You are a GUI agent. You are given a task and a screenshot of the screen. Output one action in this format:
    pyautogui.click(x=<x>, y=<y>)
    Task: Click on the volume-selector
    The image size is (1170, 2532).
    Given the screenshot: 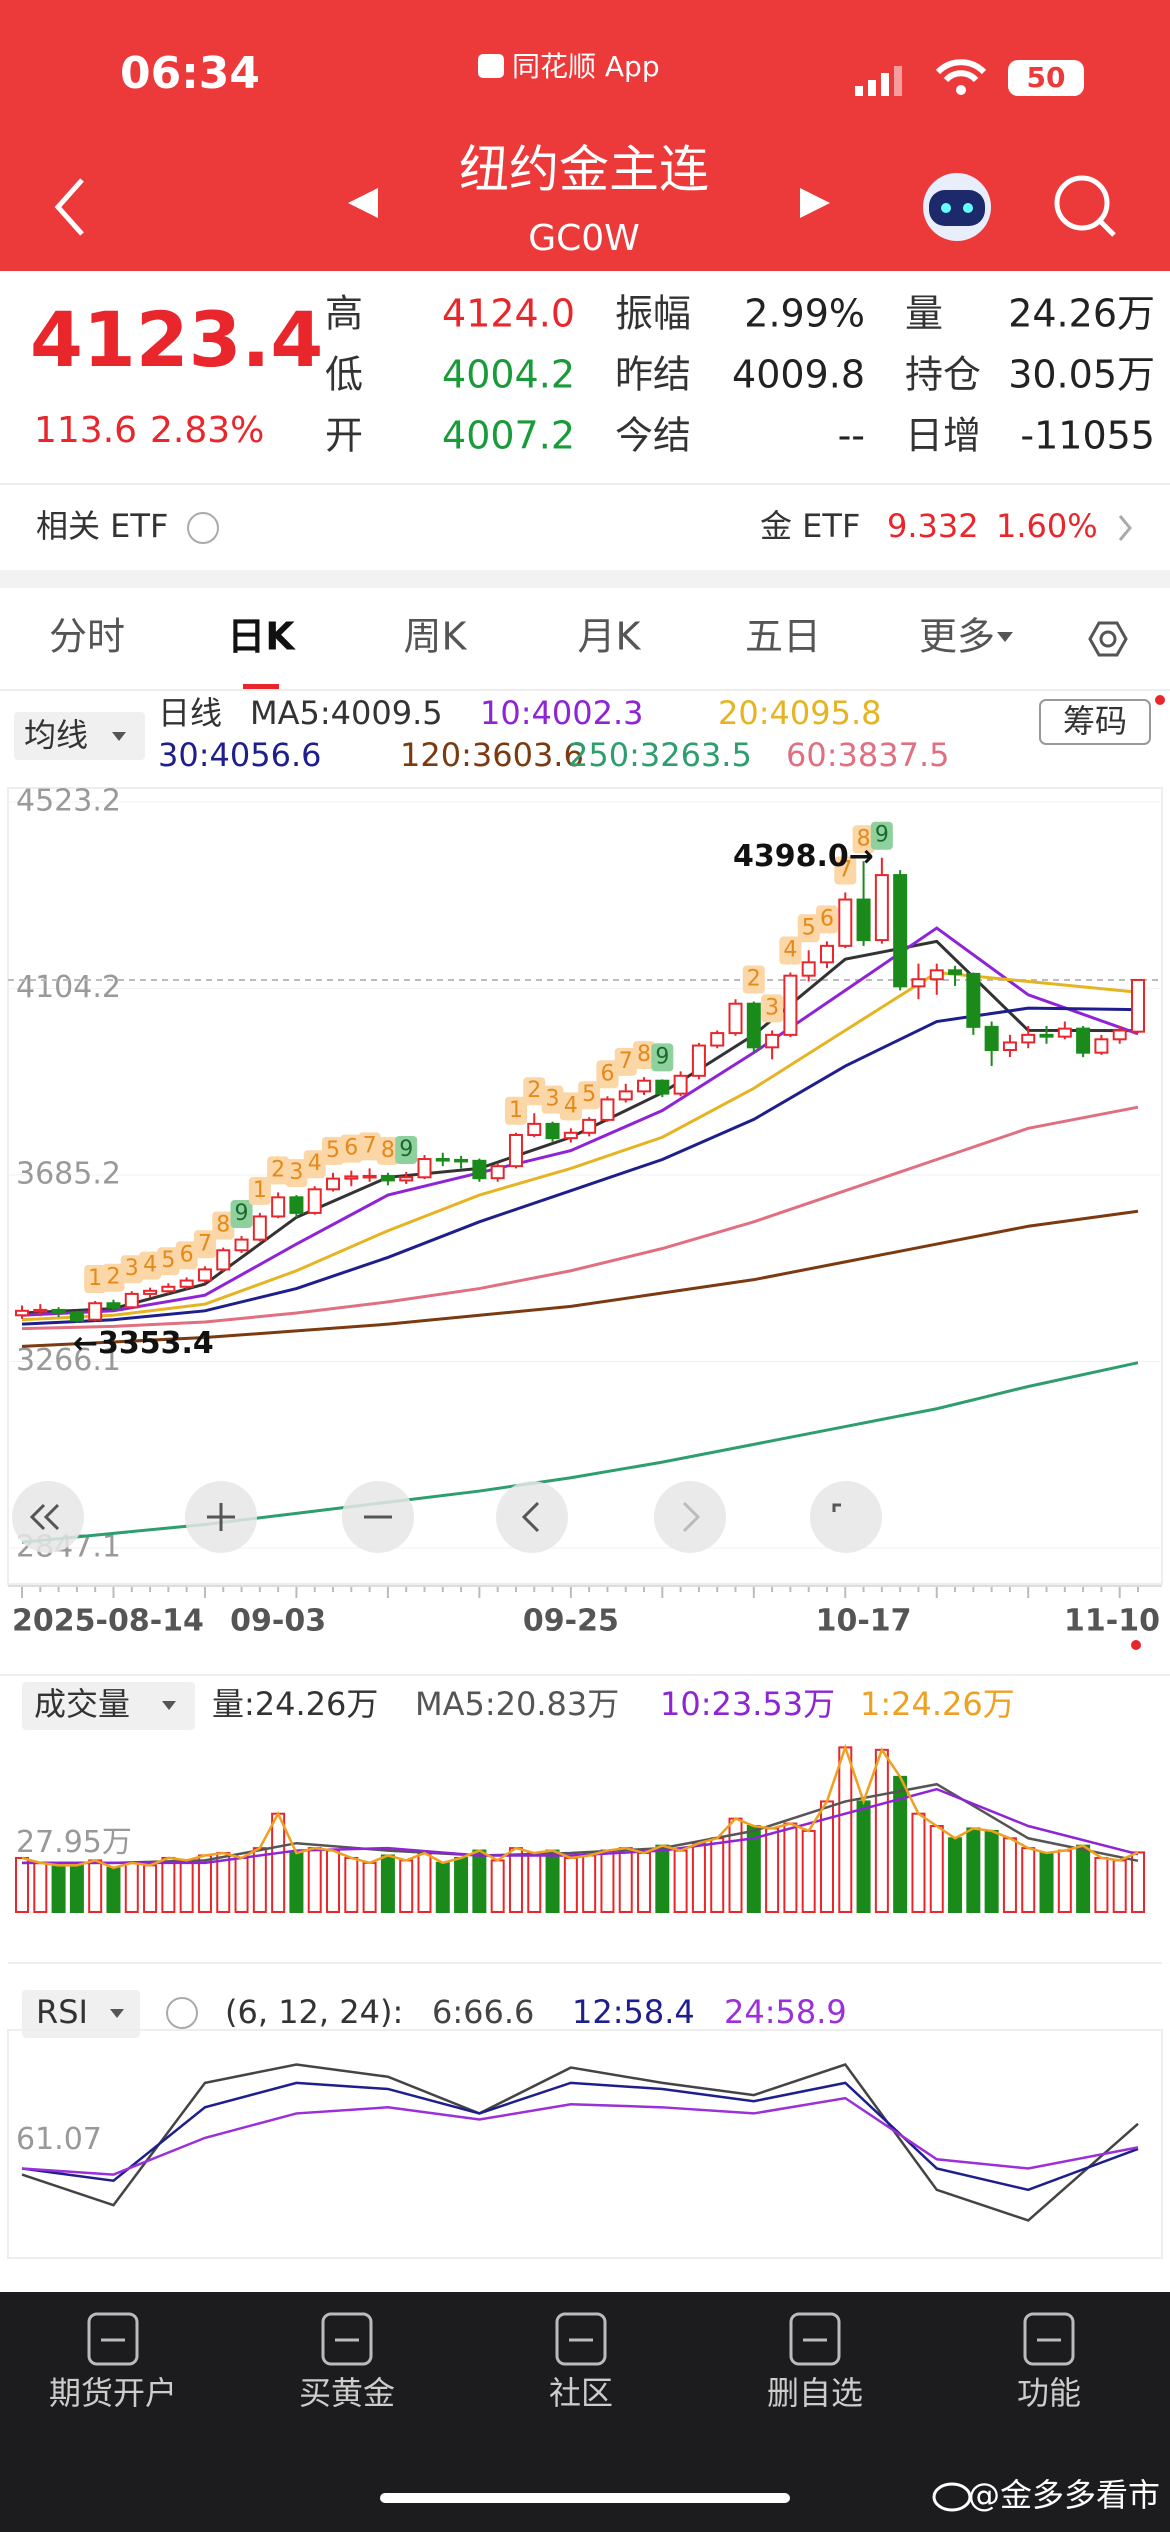 What is the action you would take?
    pyautogui.click(x=108, y=1706)
    